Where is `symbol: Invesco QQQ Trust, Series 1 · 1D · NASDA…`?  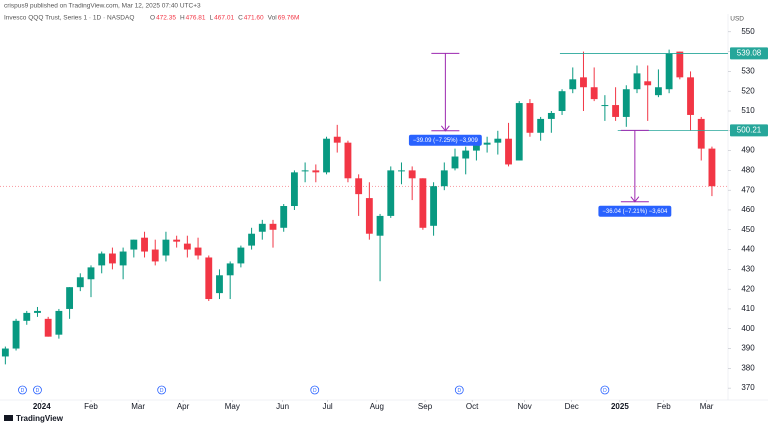
symbol: Invesco QQQ Trust, Series 1 · 1D · NASDA… is located at coordinates (69, 18).